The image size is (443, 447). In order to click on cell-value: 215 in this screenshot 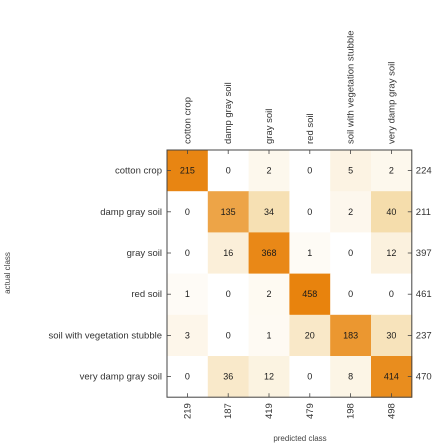, I will do `click(187, 171)`.